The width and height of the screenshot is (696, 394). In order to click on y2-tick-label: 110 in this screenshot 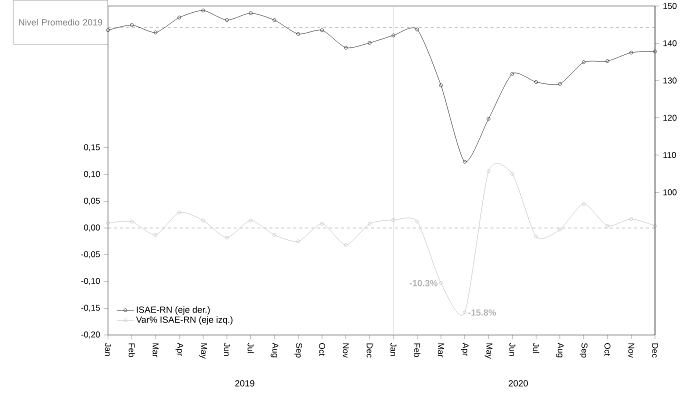, I will do `click(669, 155)`.